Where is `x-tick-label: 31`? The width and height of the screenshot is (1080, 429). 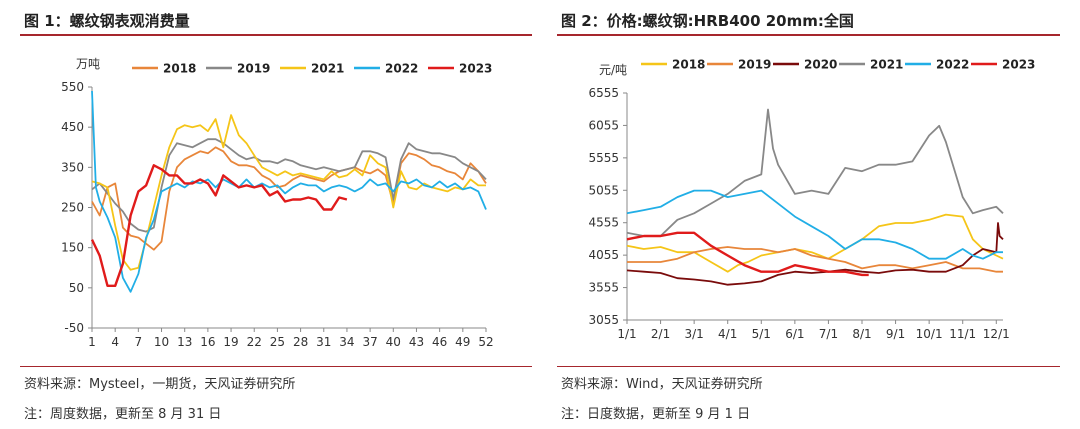
x-tick-label: 31 is located at coordinates (323, 342).